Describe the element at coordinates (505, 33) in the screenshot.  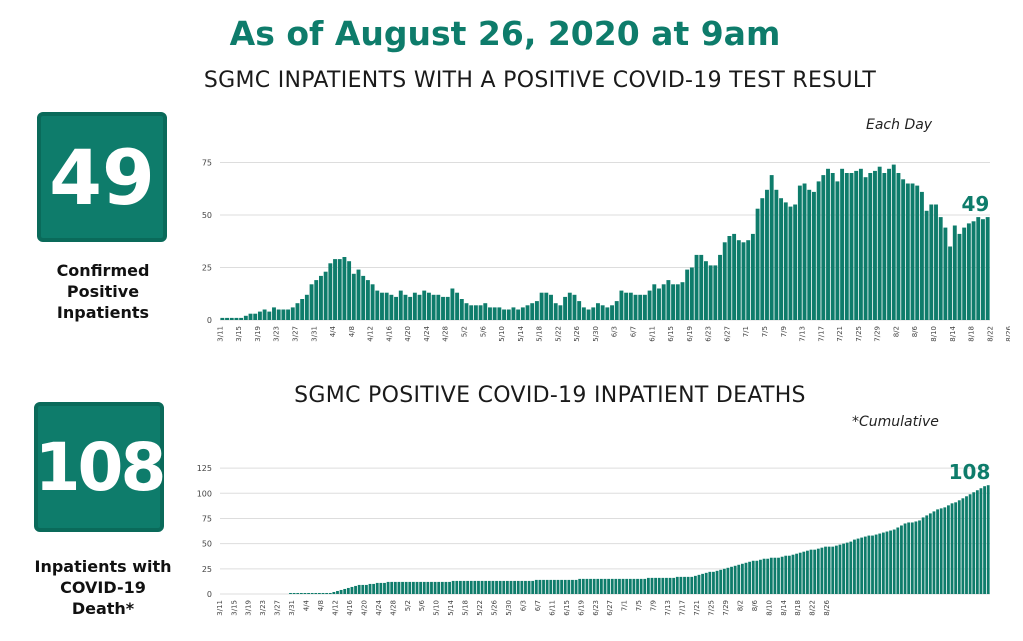
I see `headline: As of August 26, 2020 at 9am` at that location.